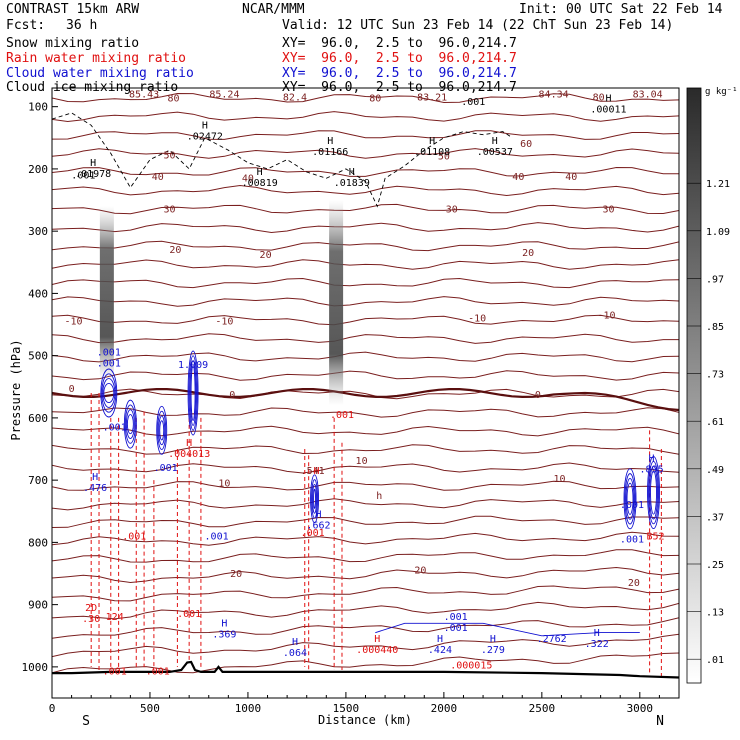  What do you see at coordinates (295, 97) in the screenshot?
I see `temperature-label: 82.4` at bounding box center [295, 97].